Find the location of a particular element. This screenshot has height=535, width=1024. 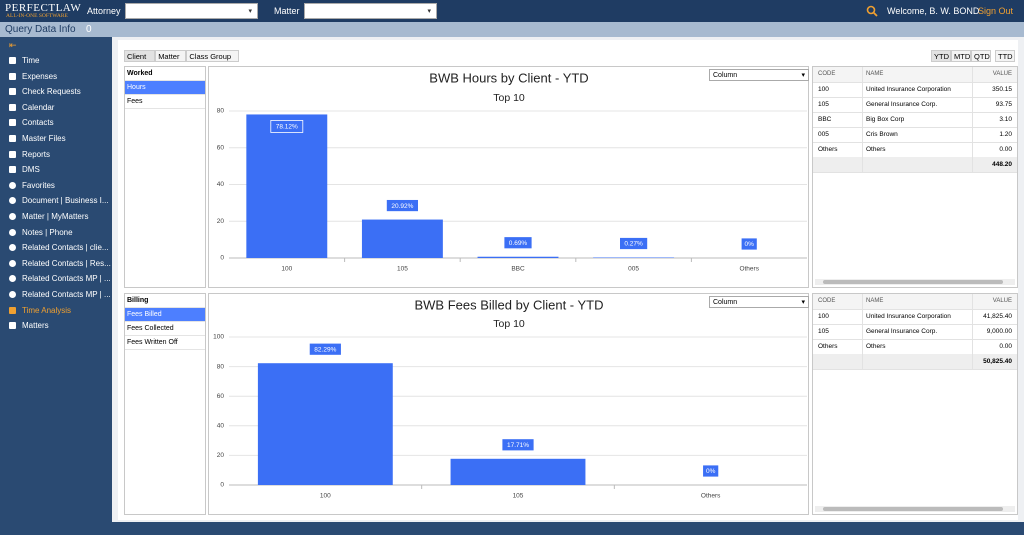

y-tick-label: 20 is located at coordinates (221, 221).